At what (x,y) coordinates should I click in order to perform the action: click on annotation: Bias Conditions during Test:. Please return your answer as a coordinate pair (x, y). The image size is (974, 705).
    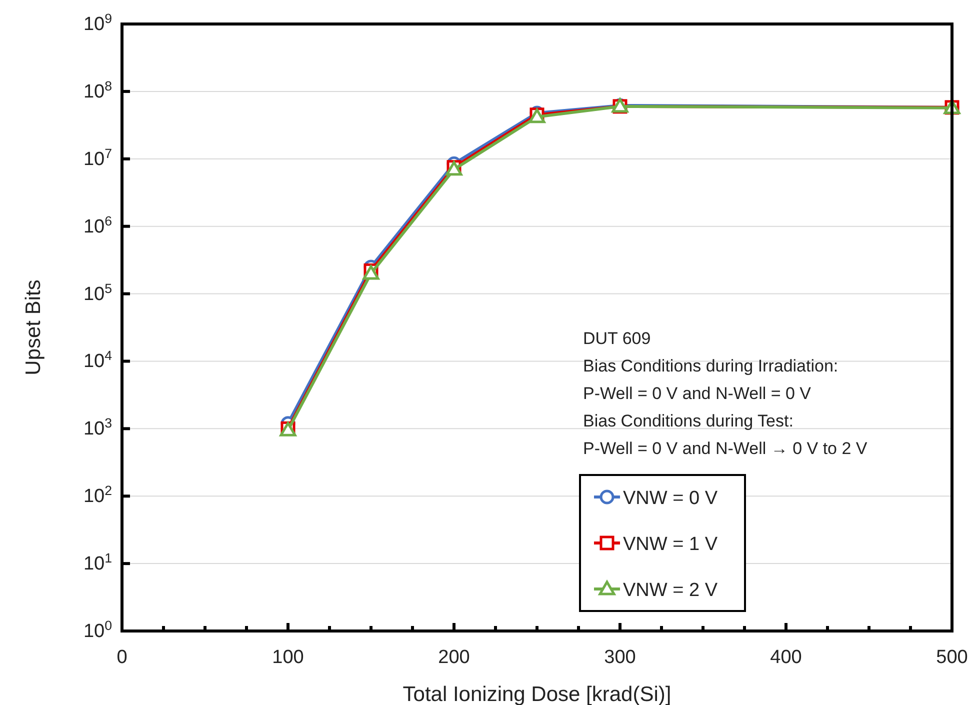
    Looking at the image, I should click on (688, 421).